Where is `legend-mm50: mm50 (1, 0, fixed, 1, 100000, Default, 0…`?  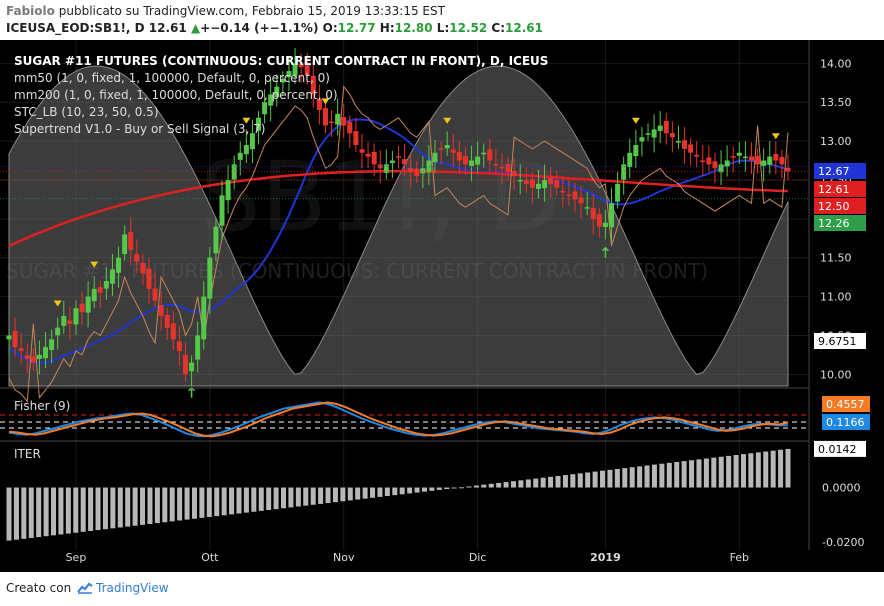
legend-mm50: mm50 (1, 0, fixed, 1, 100000, Default, 0… is located at coordinates (172, 78).